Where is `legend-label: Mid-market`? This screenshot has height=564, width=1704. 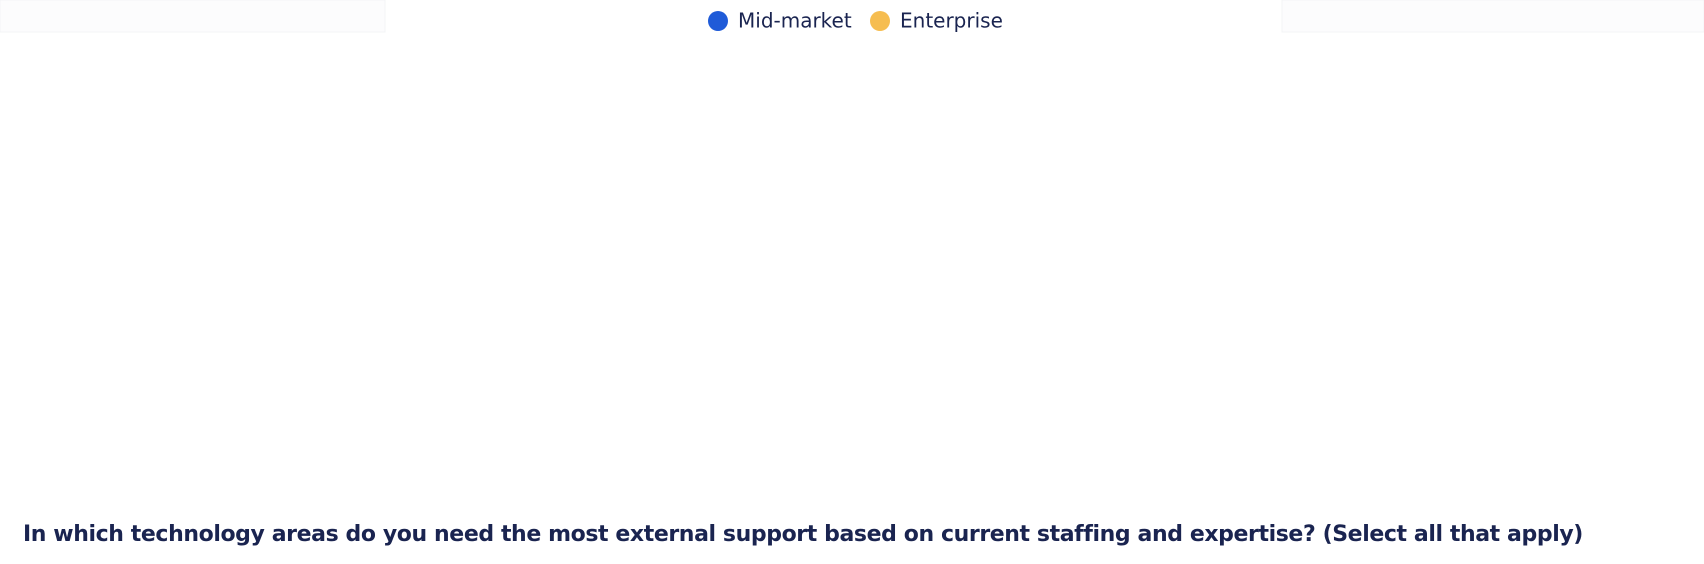 legend-label: Mid-market is located at coordinates (795, 21).